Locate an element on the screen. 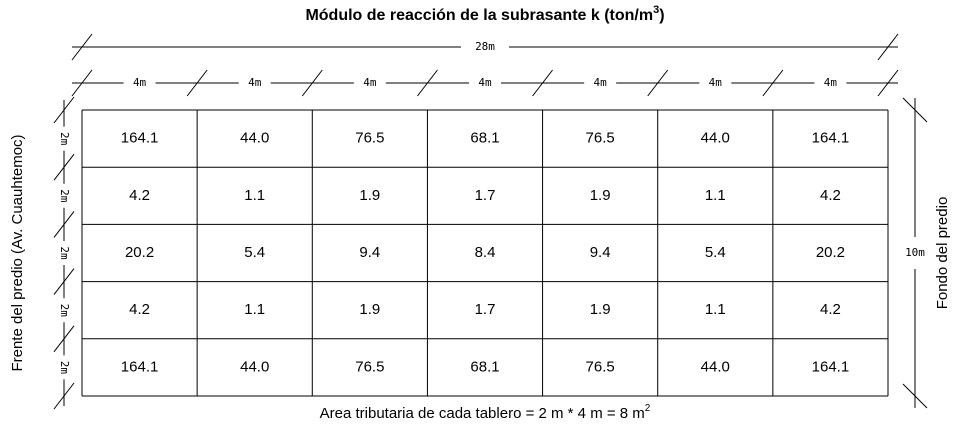 The width and height of the screenshot is (953, 429). title-end: ) is located at coordinates (661, 15).